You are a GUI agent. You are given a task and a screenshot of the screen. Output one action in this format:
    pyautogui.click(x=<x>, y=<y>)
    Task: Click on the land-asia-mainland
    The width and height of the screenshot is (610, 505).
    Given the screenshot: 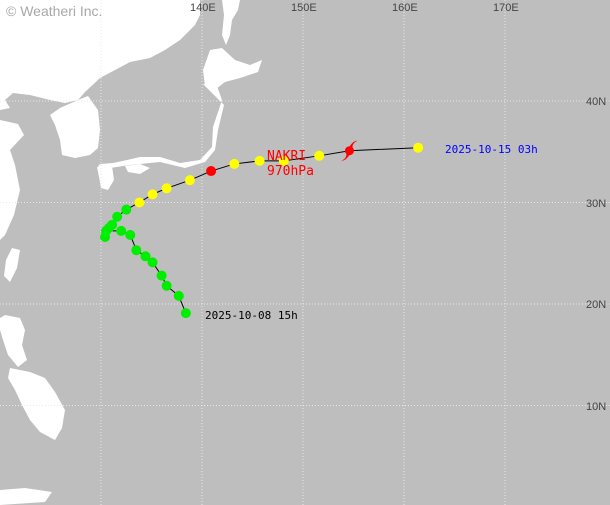 What is the action you would take?
    pyautogui.click(x=100, y=55)
    